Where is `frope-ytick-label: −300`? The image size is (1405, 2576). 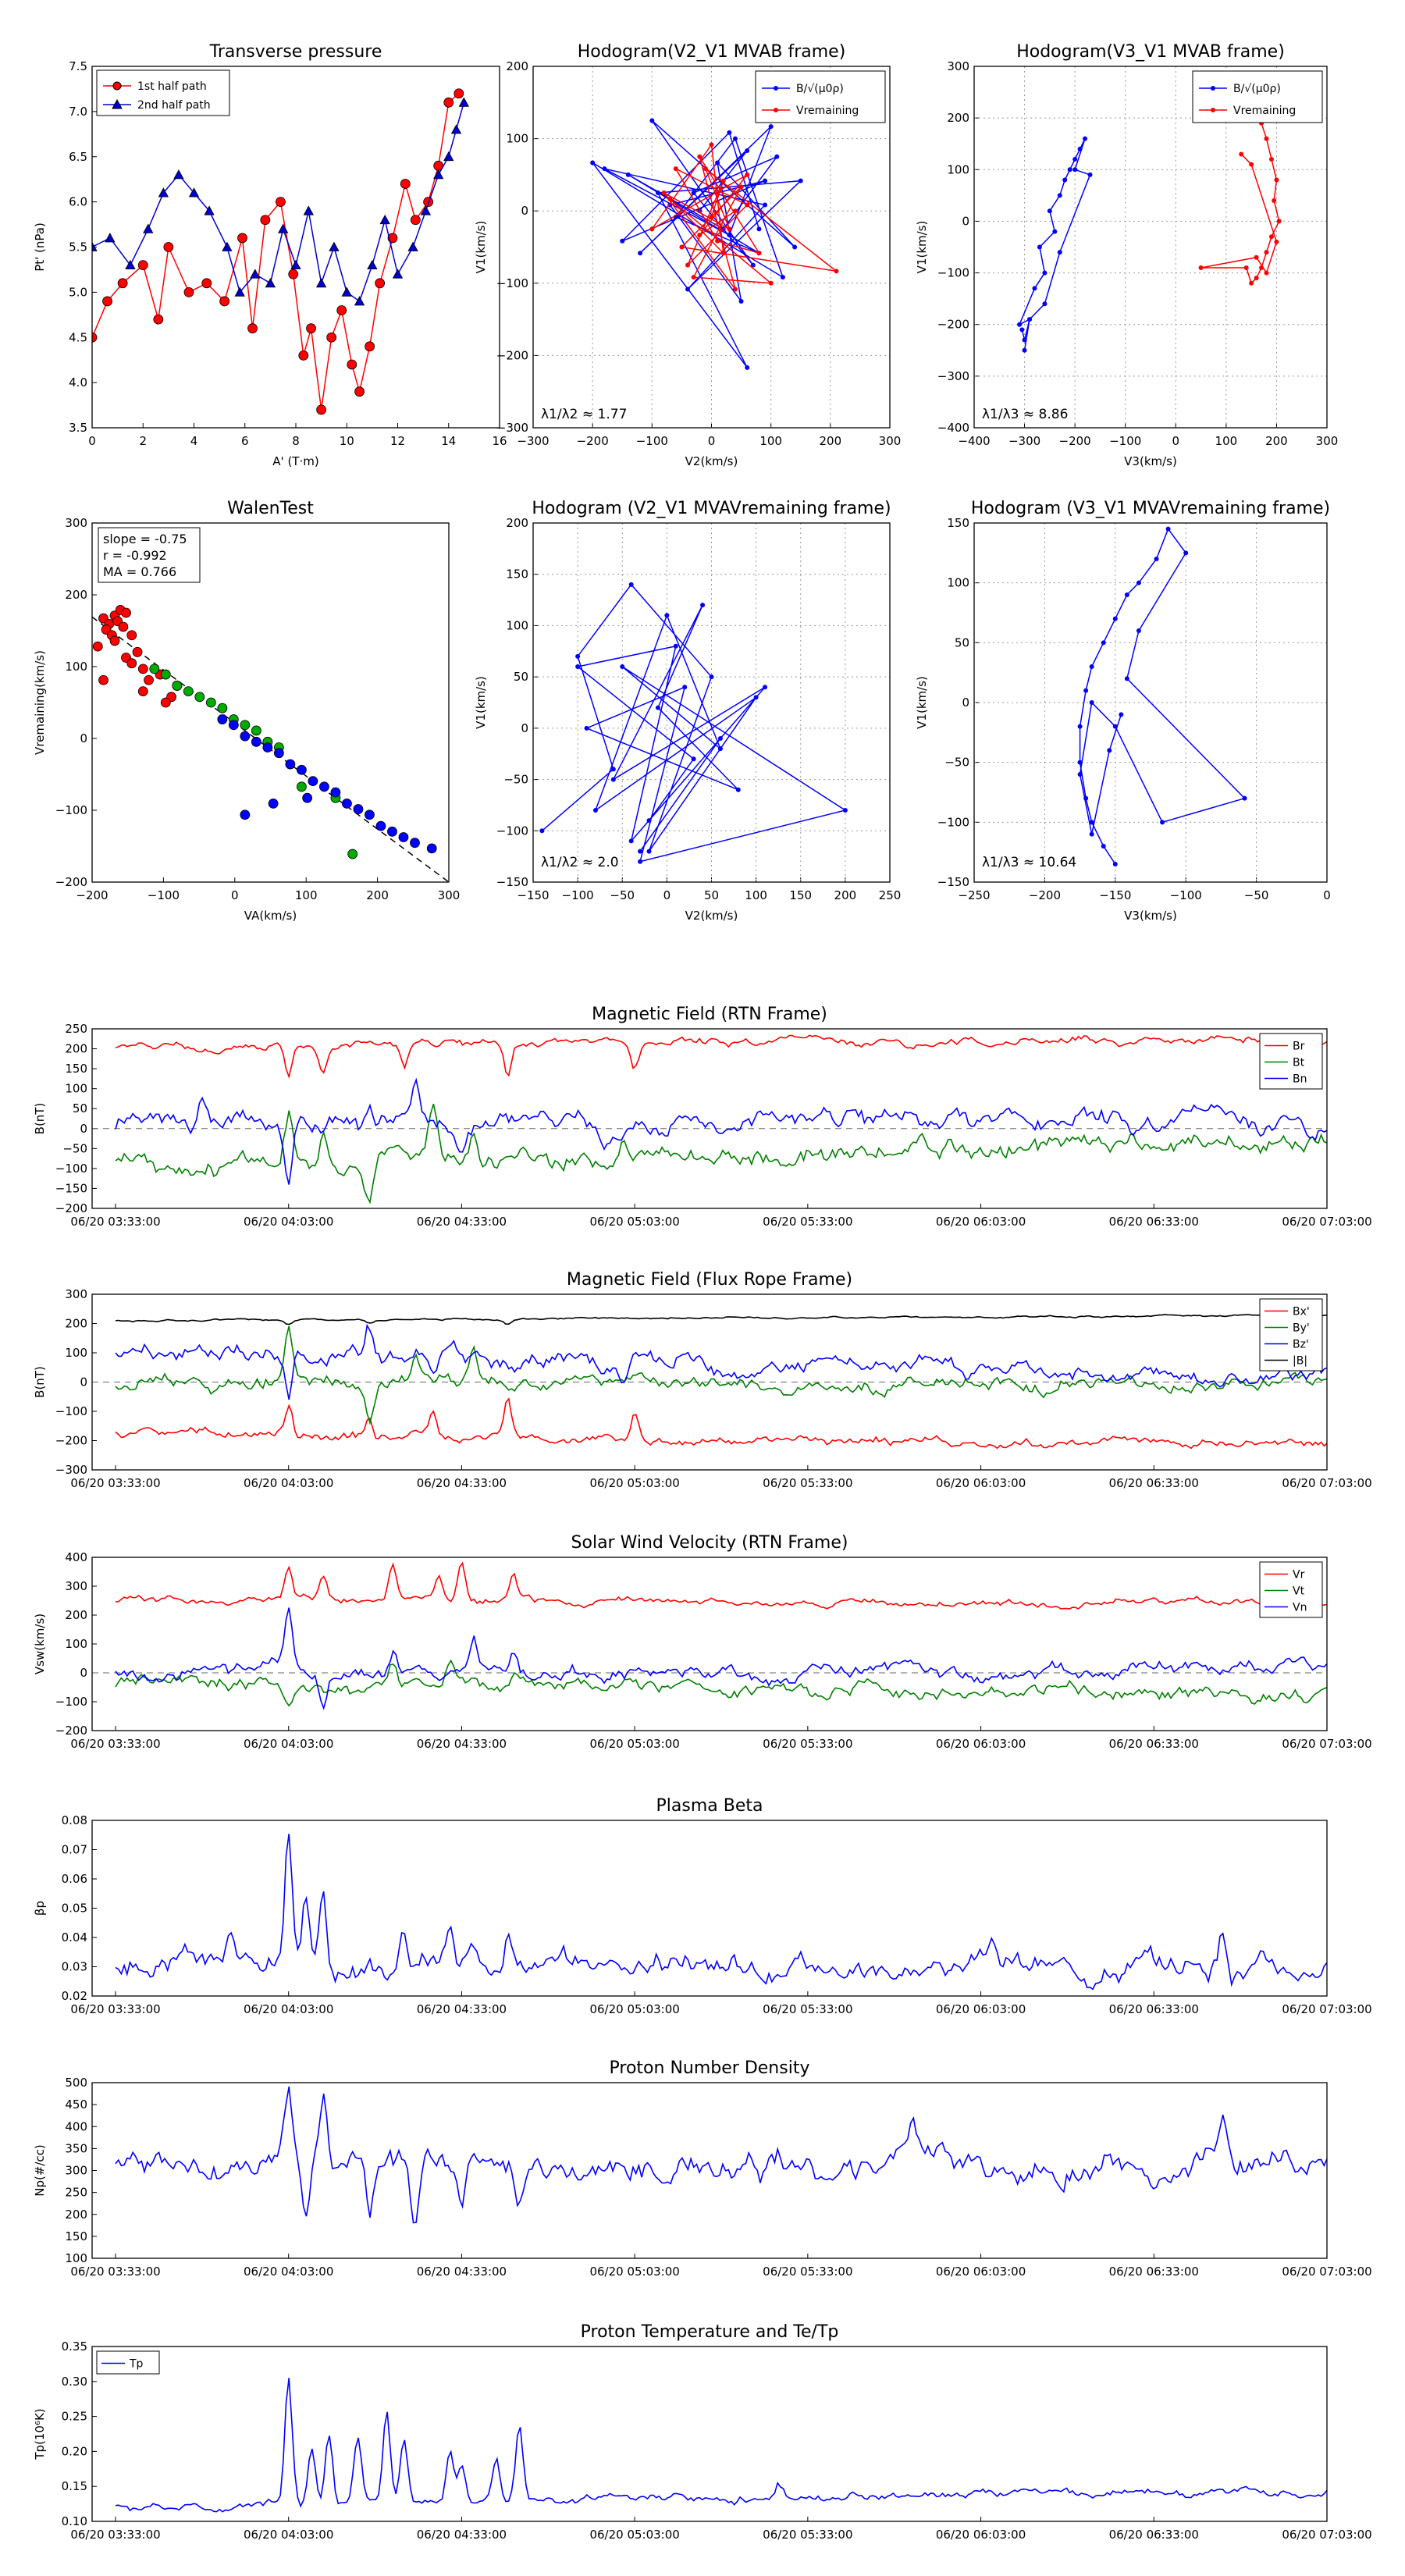 frope-ytick-label: −300 is located at coordinates (71, 1470).